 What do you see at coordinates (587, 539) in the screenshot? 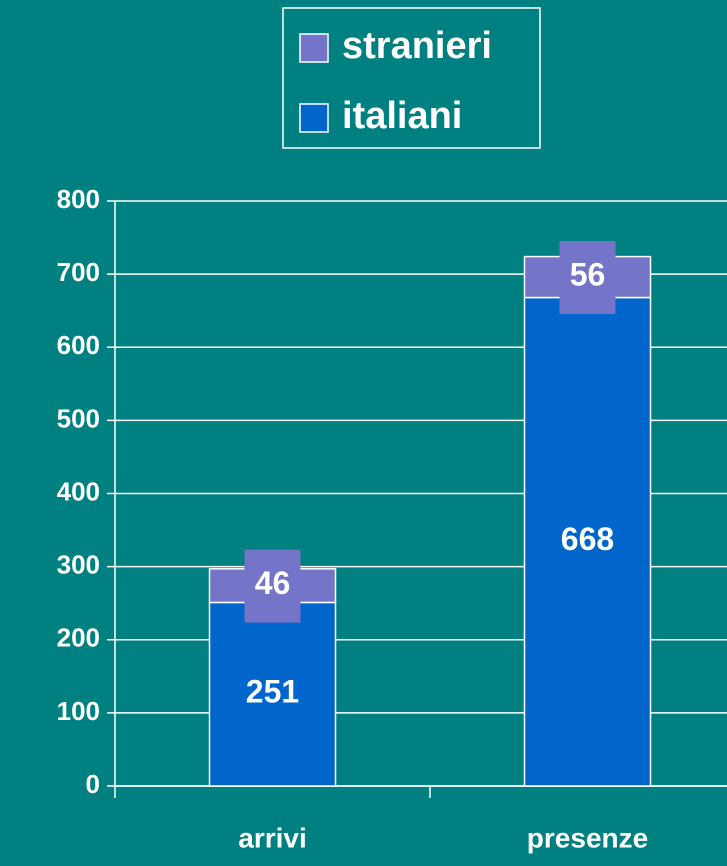
I see `data-label: 668` at bounding box center [587, 539].